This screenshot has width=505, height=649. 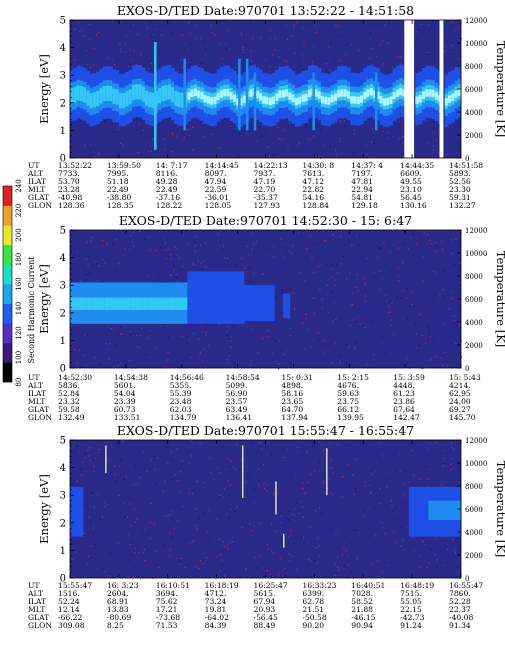 What do you see at coordinates (265, 625) in the screenshot?
I see `ephemeris-value: 88.49` at bounding box center [265, 625].